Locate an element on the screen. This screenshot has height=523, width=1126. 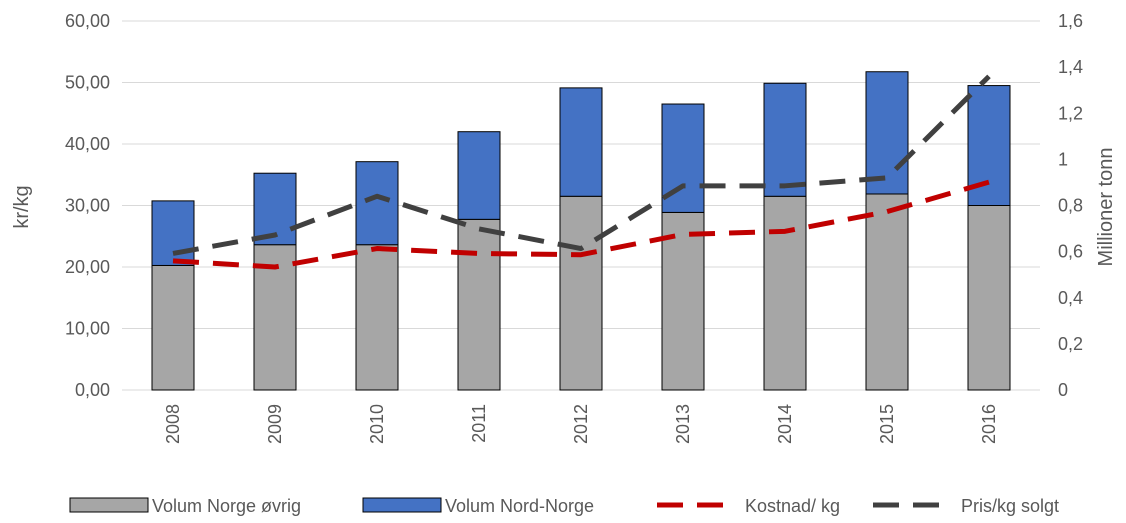
x-tick-label: 2013 is located at coordinates (683, 424).